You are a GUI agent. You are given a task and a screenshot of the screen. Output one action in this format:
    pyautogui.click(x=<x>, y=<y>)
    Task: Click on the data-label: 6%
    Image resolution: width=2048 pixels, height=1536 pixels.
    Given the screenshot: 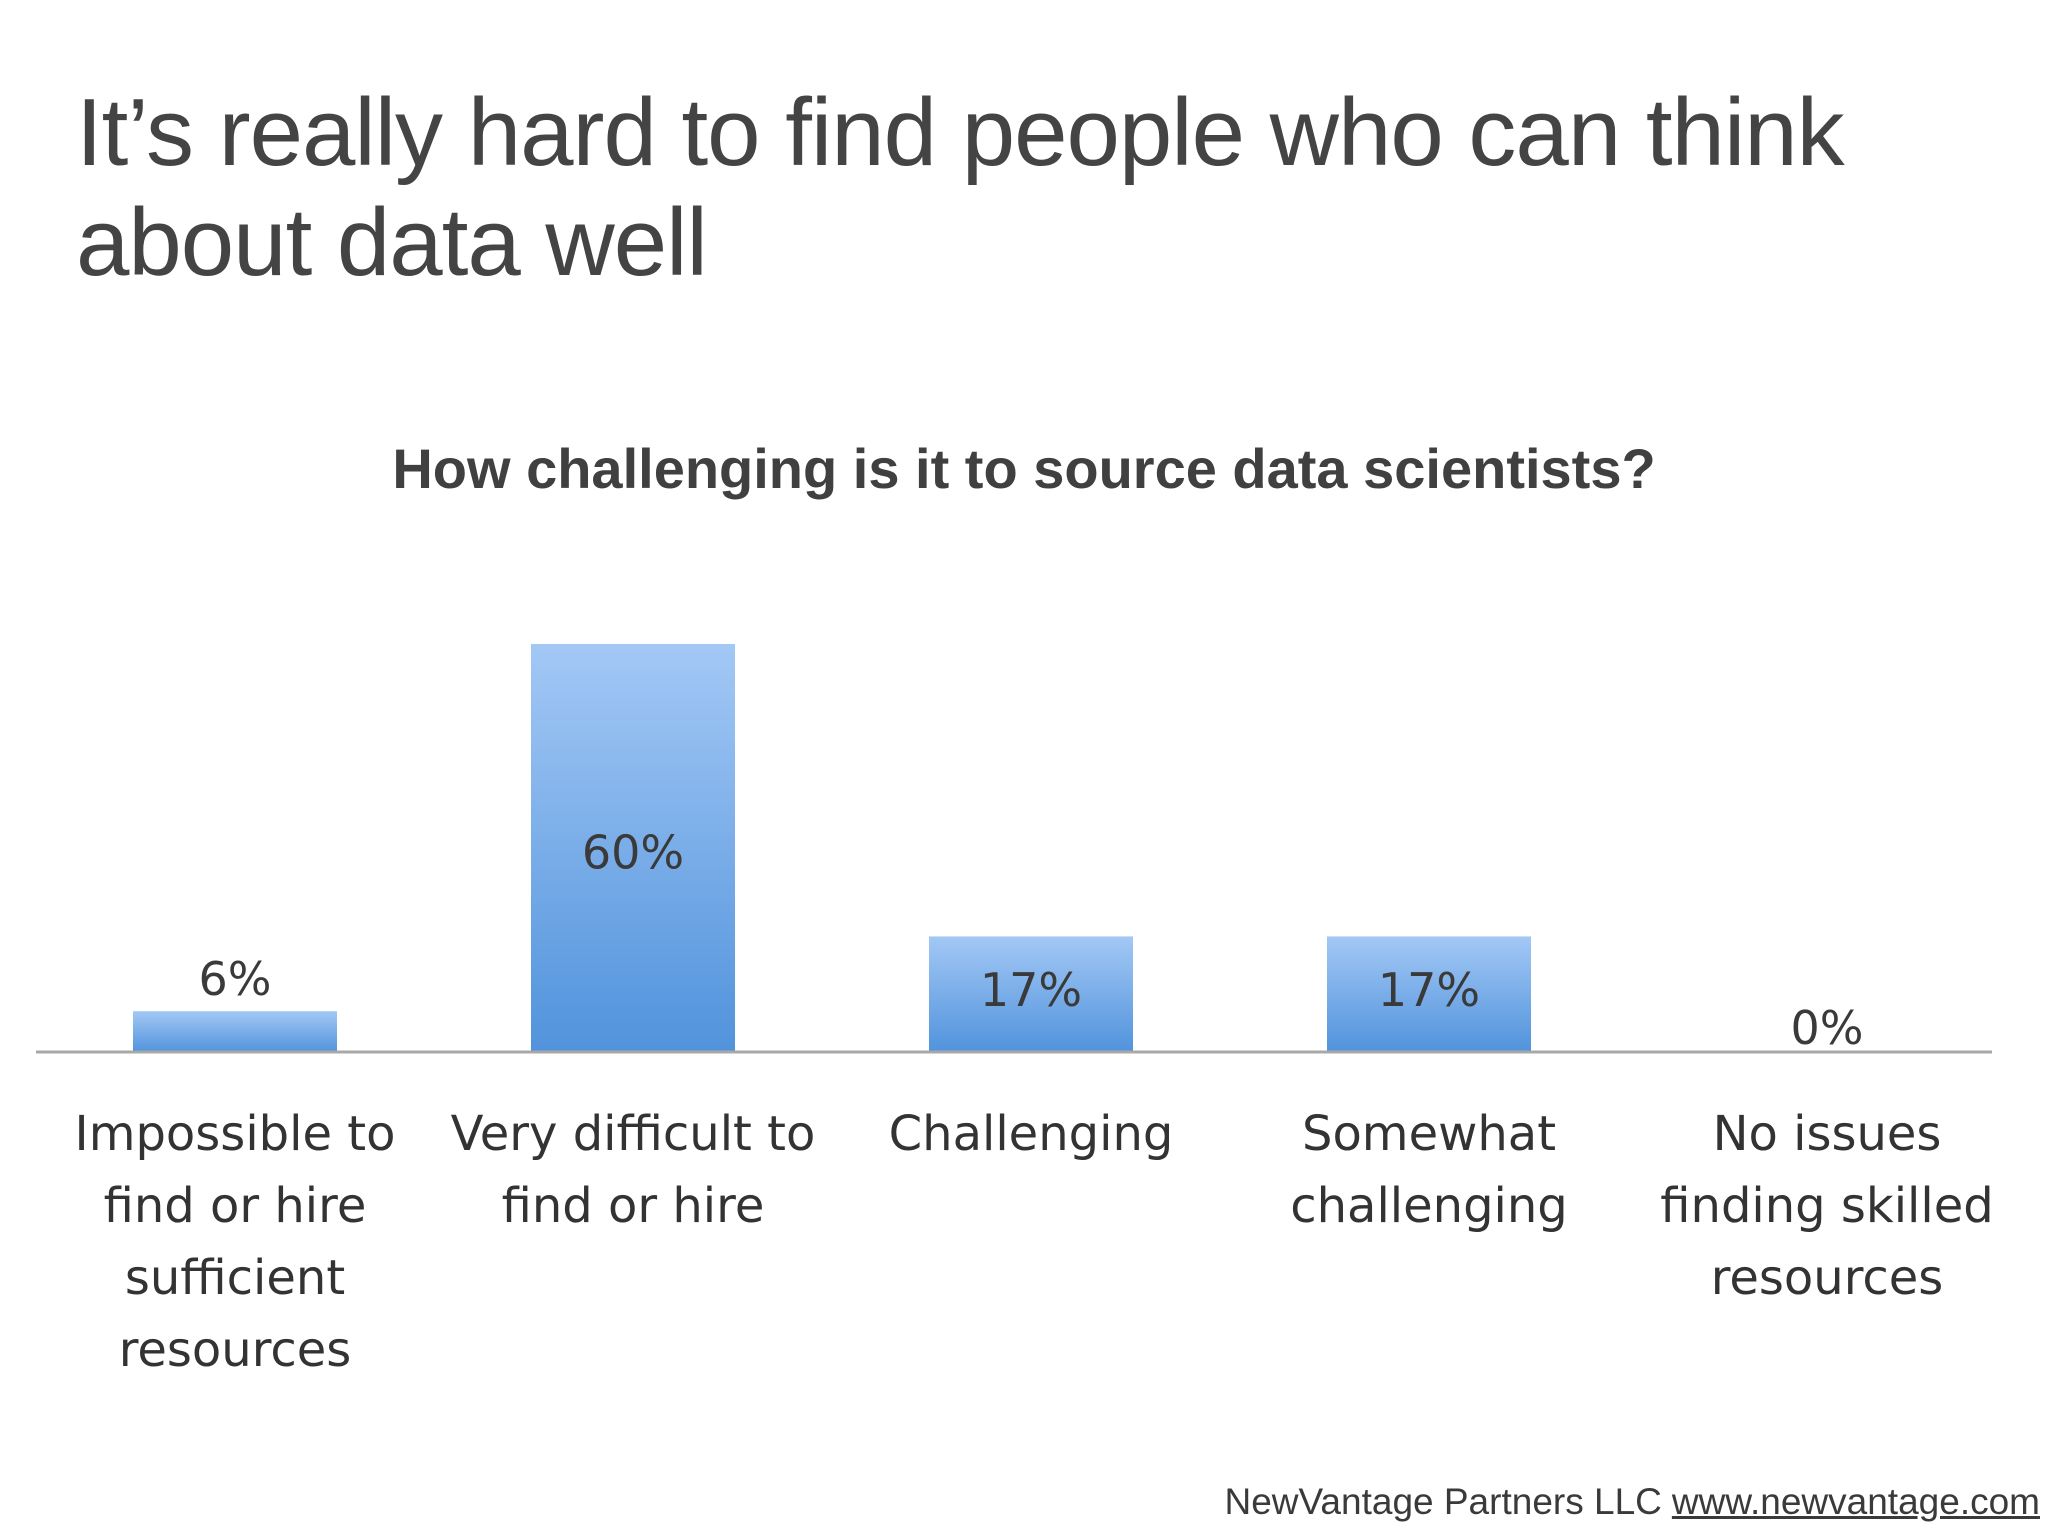 What is the action you would take?
    pyautogui.click(x=235, y=979)
    